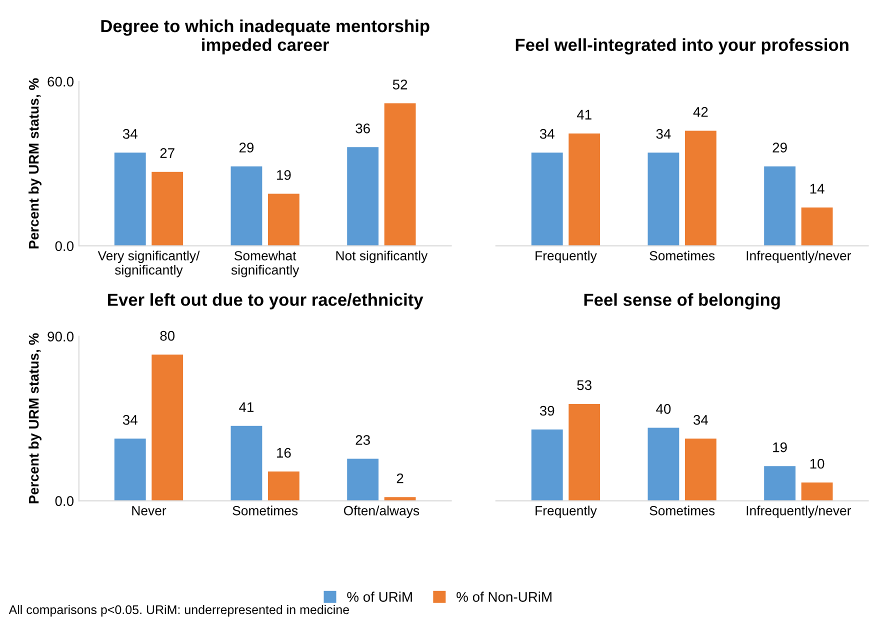 This screenshot has width=877, height=626. Describe the element at coordinates (379, 597) in the screenshot. I see `legend-label: % of URiM` at that location.